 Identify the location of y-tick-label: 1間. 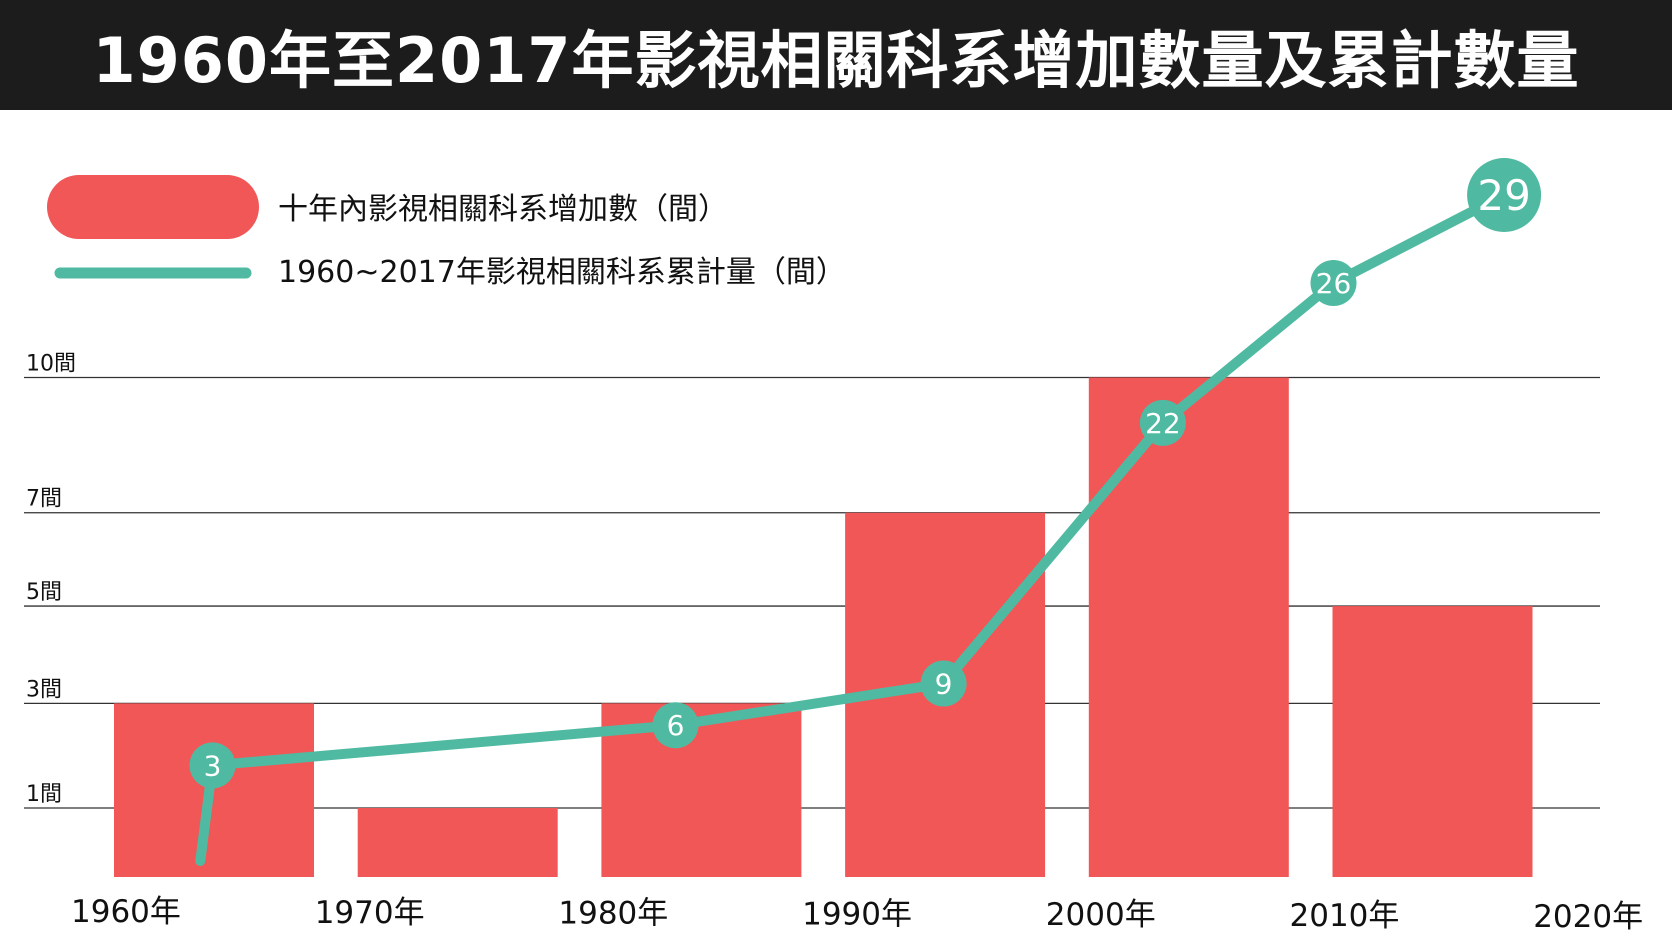
(44, 794).